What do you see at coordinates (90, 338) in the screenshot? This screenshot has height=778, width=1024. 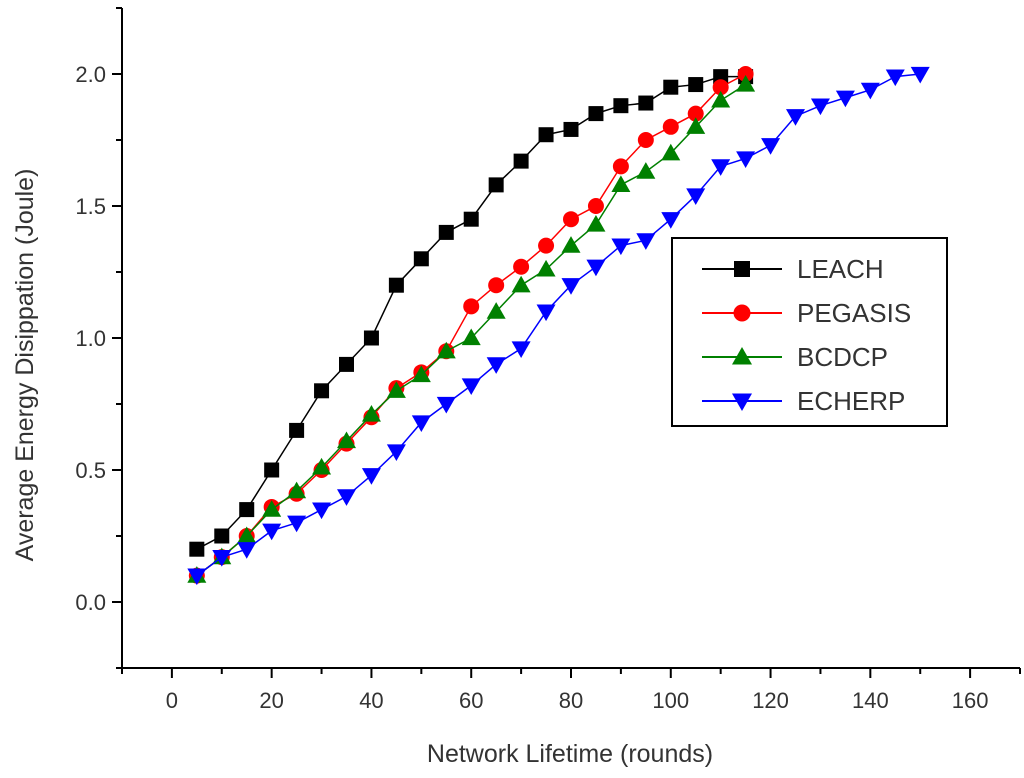 I see `y-tick-label: 1.0` at bounding box center [90, 338].